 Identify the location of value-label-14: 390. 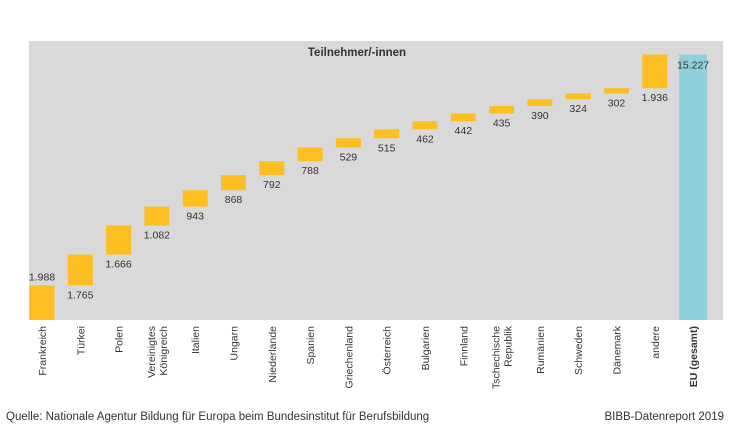
(540, 116).